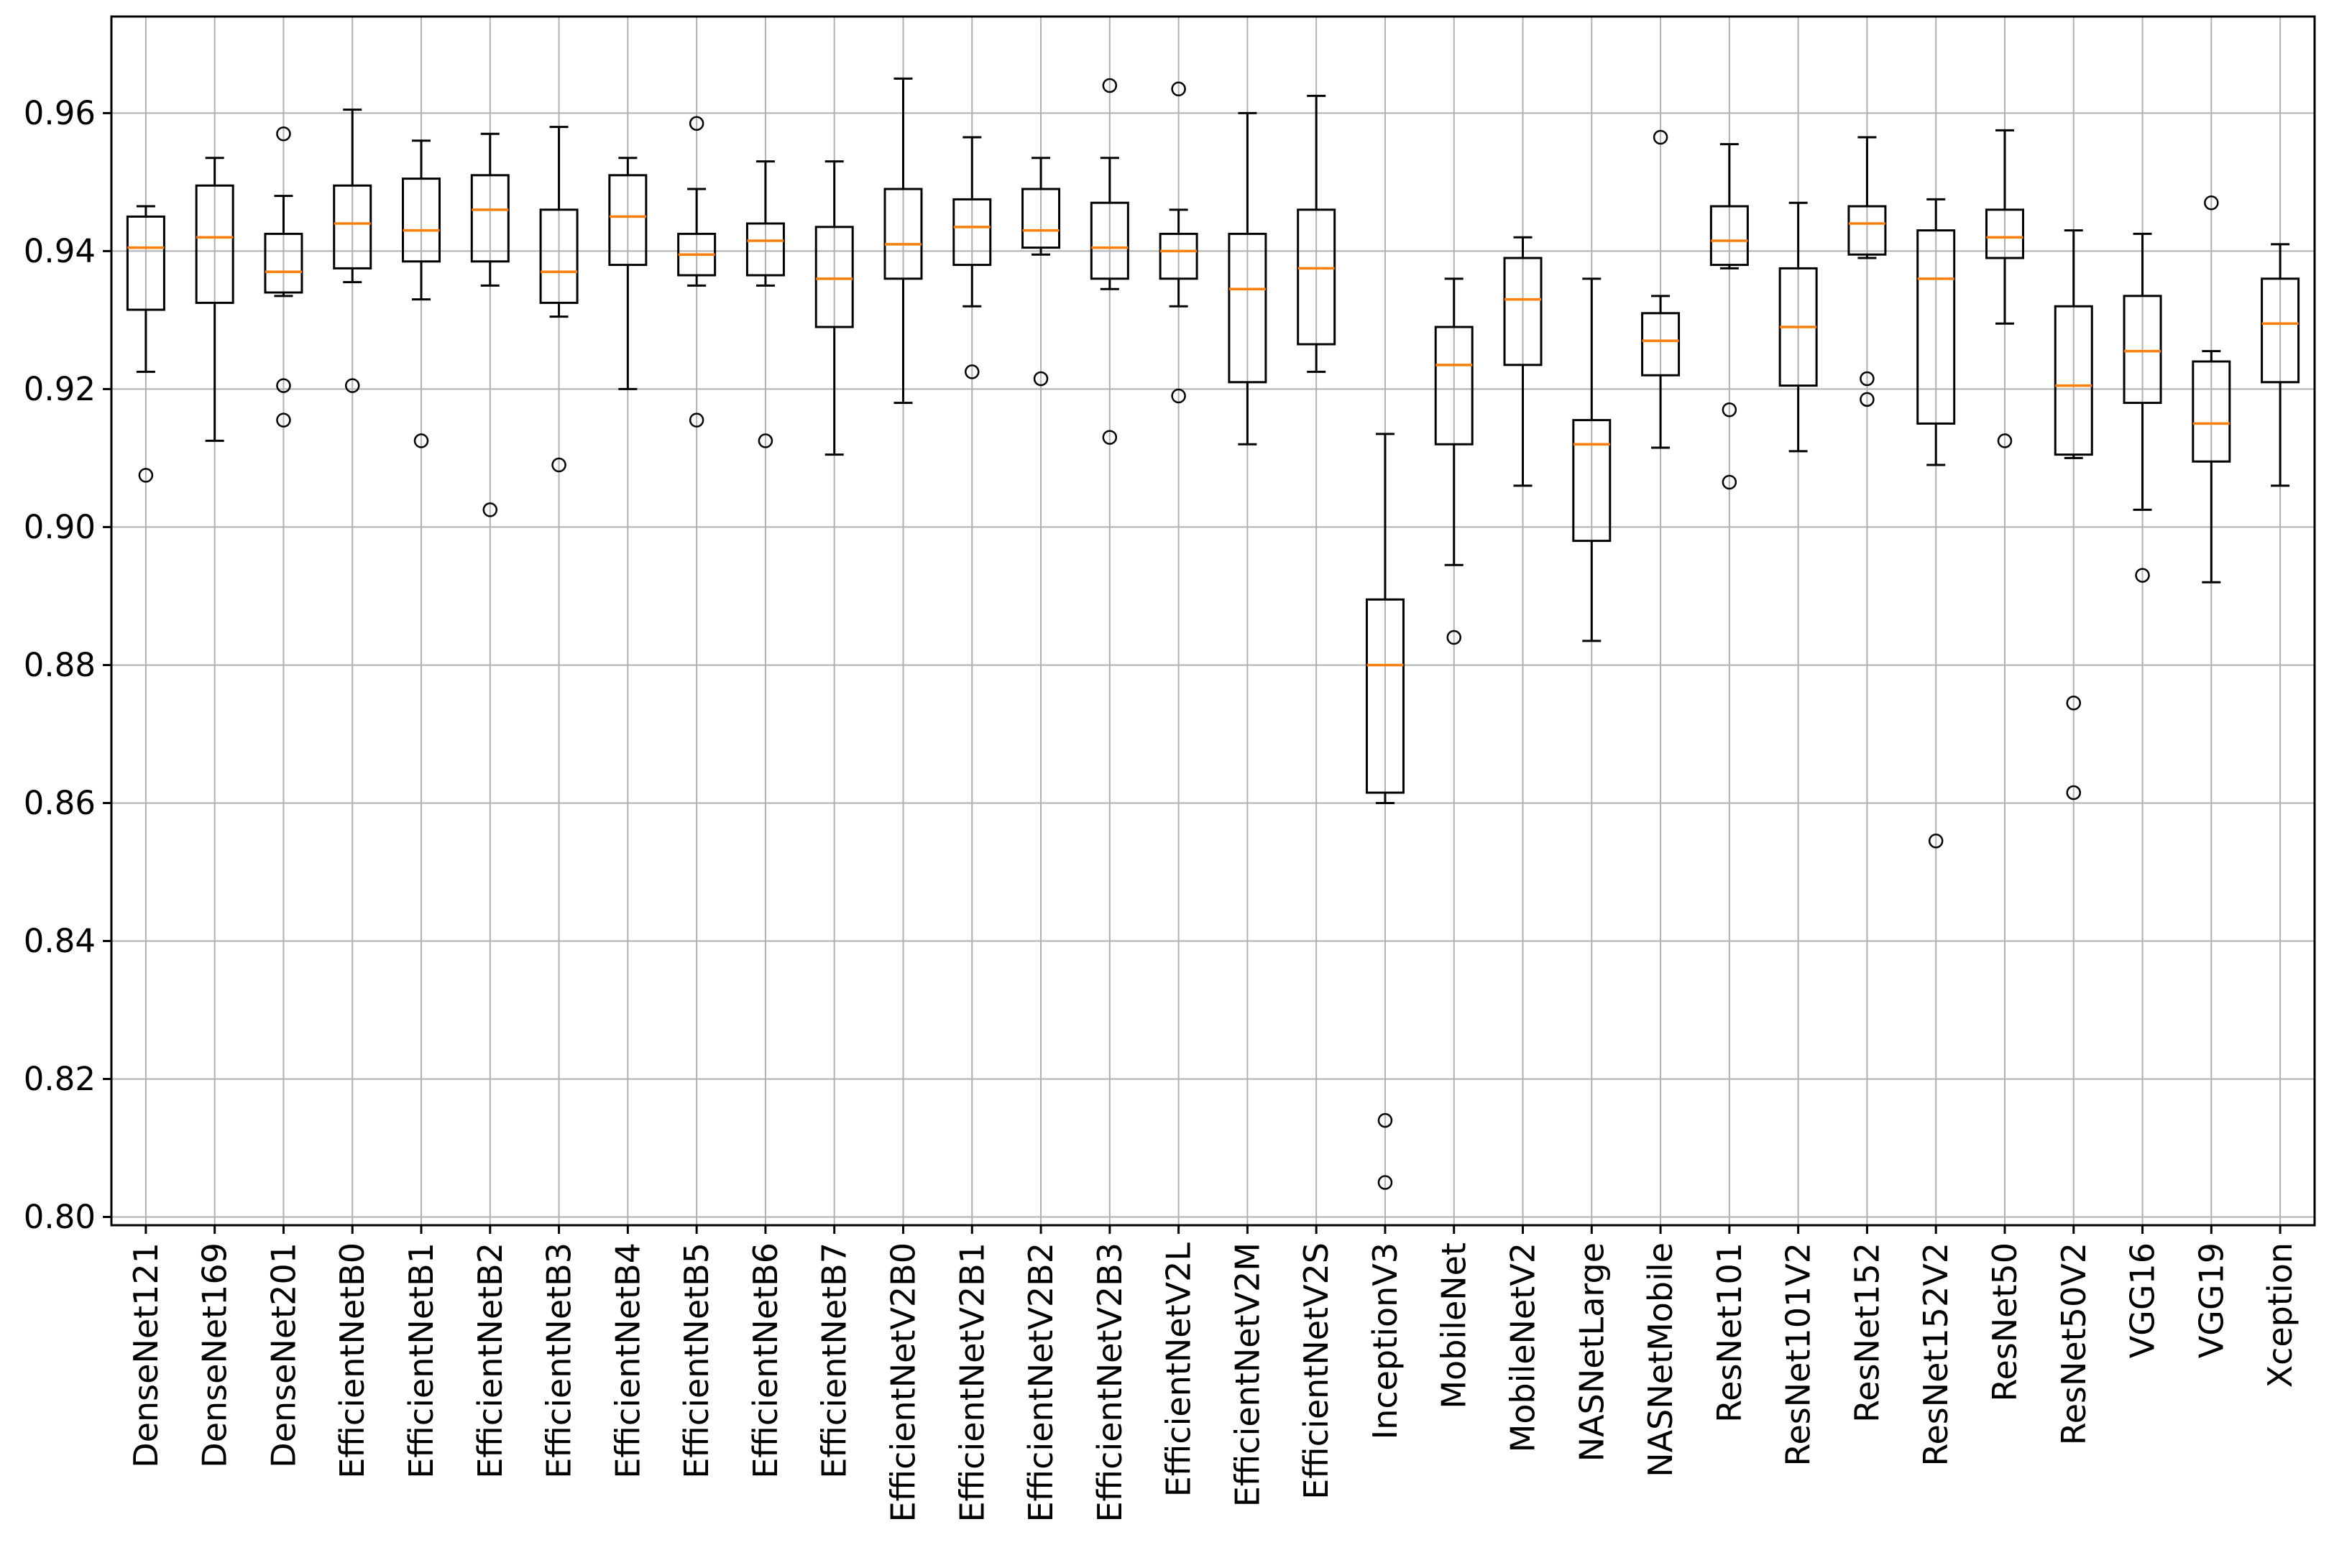 Image resolution: width=2334 pixels, height=1568 pixels. What do you see at coordinates (765, 304) in the screenshot?
I see `box-EfficientNetB6` at bounding box center [765, 304].